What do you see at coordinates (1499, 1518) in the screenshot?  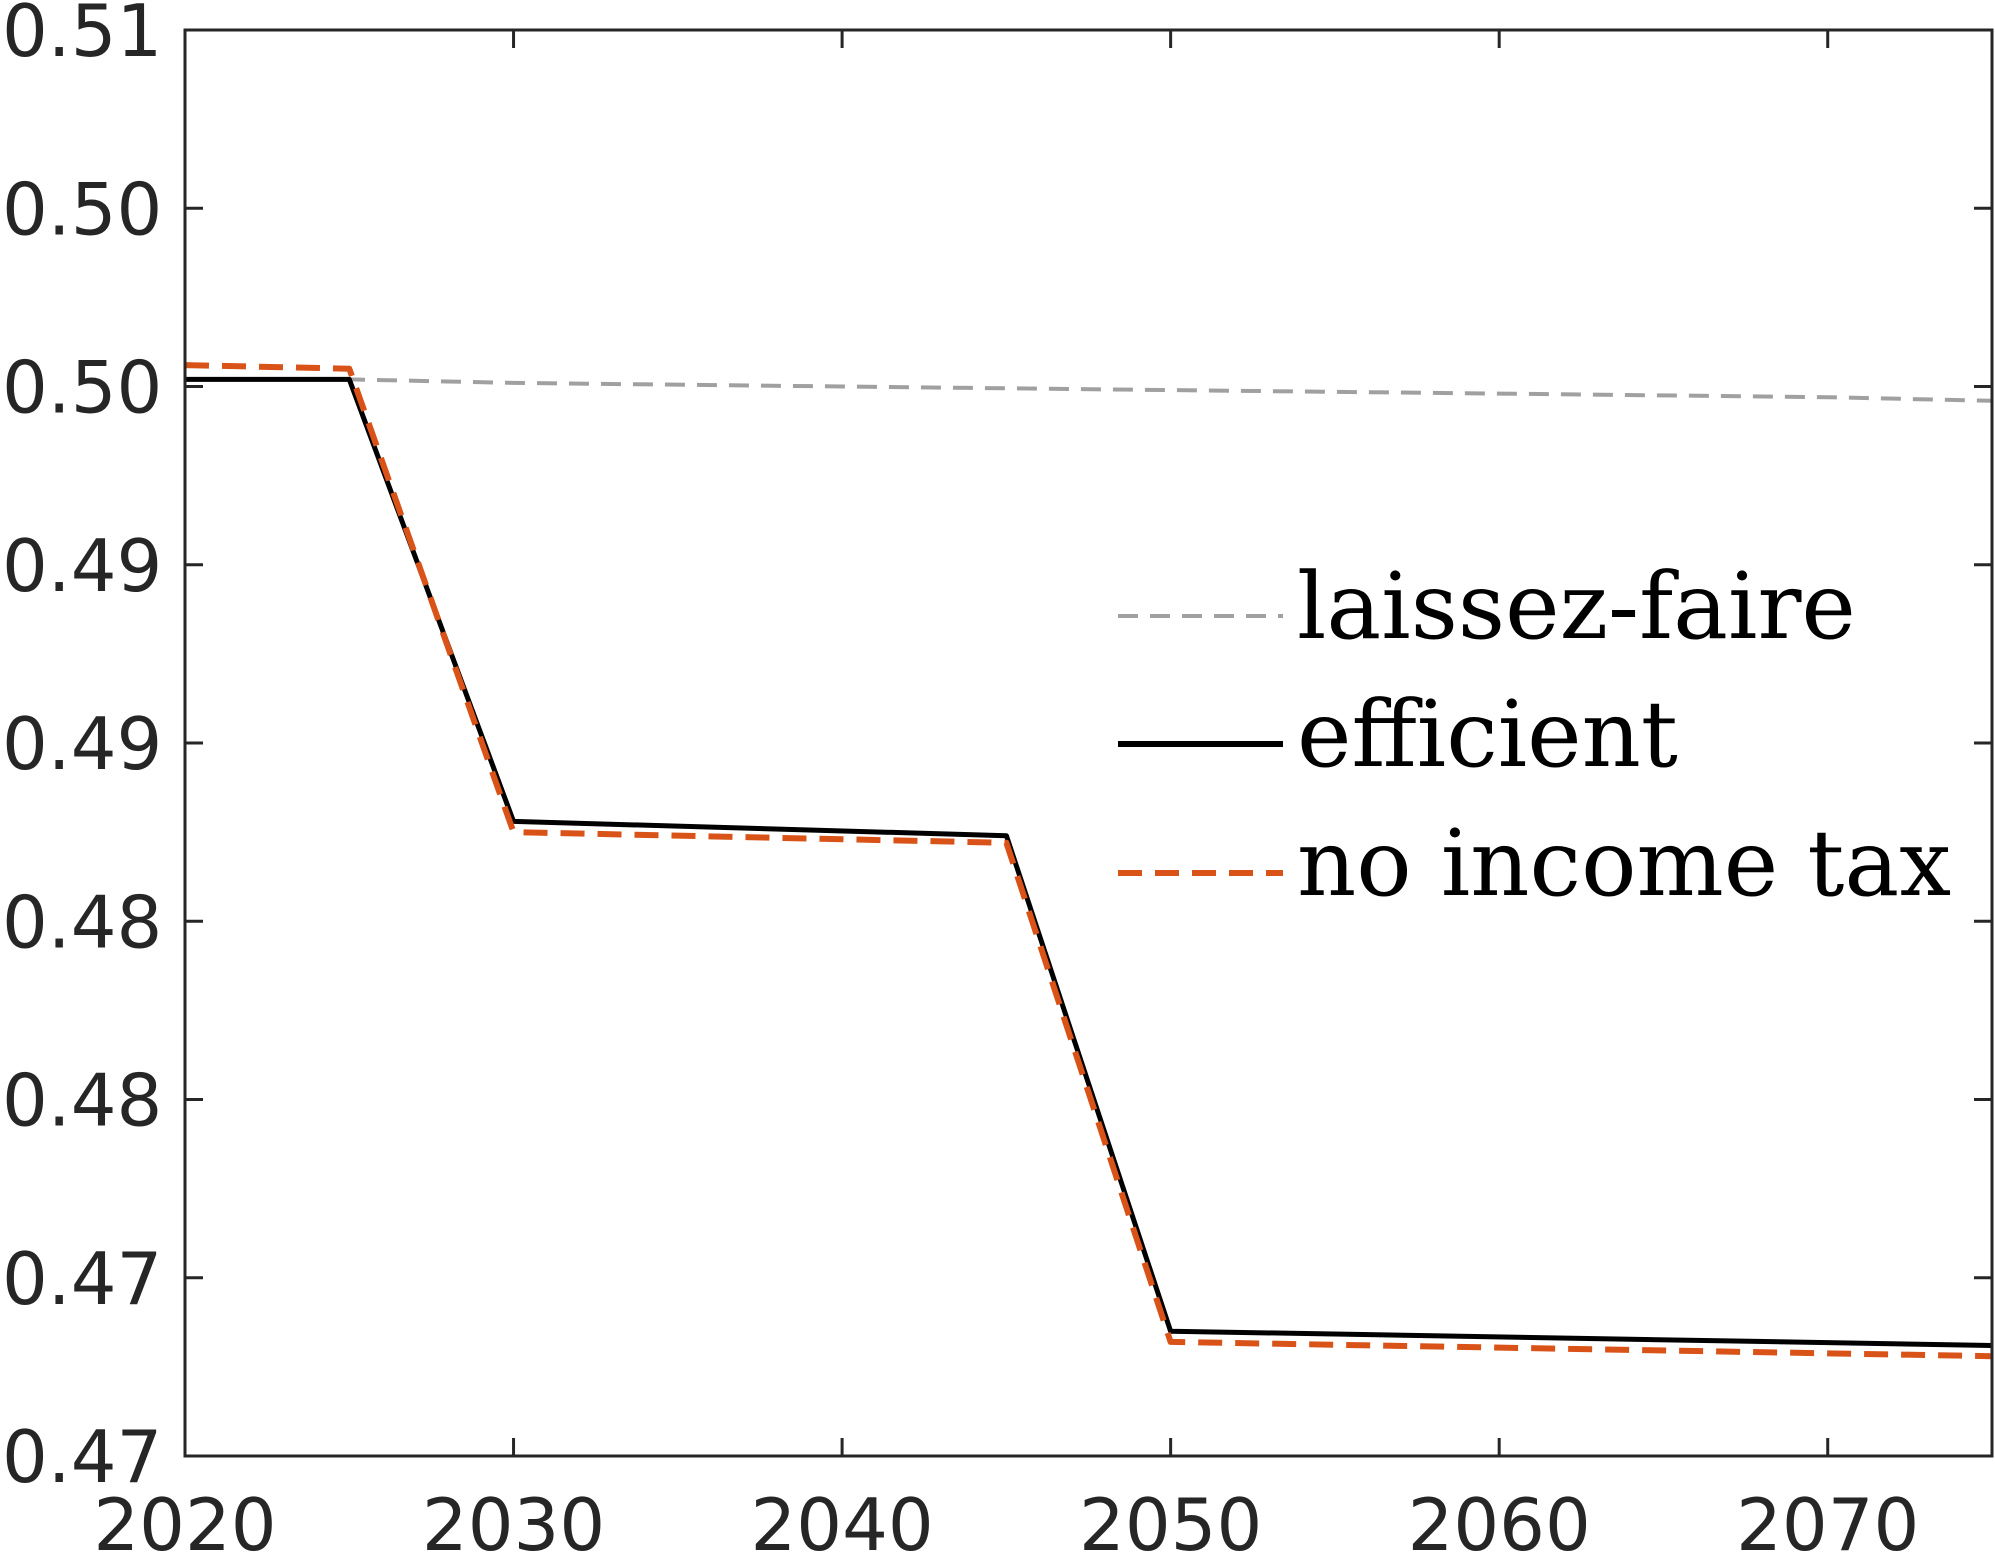 I see `x-tick-label: 2060` at bounding box center [1499, 1518].